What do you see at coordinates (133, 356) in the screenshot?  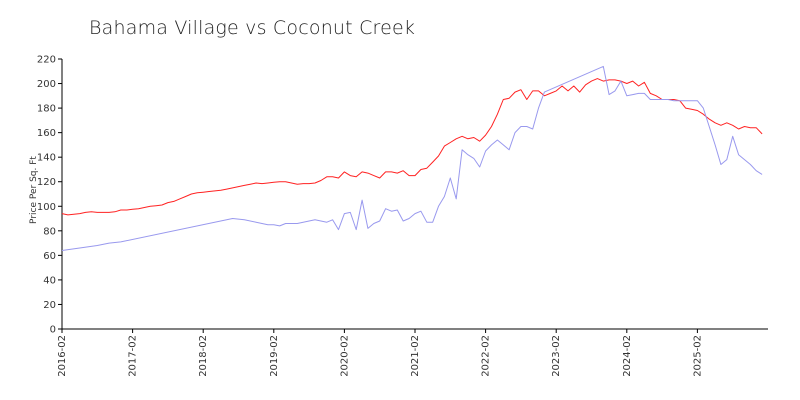 I see `x-tick-label: 2017-02` at bounding box center [133, 356].